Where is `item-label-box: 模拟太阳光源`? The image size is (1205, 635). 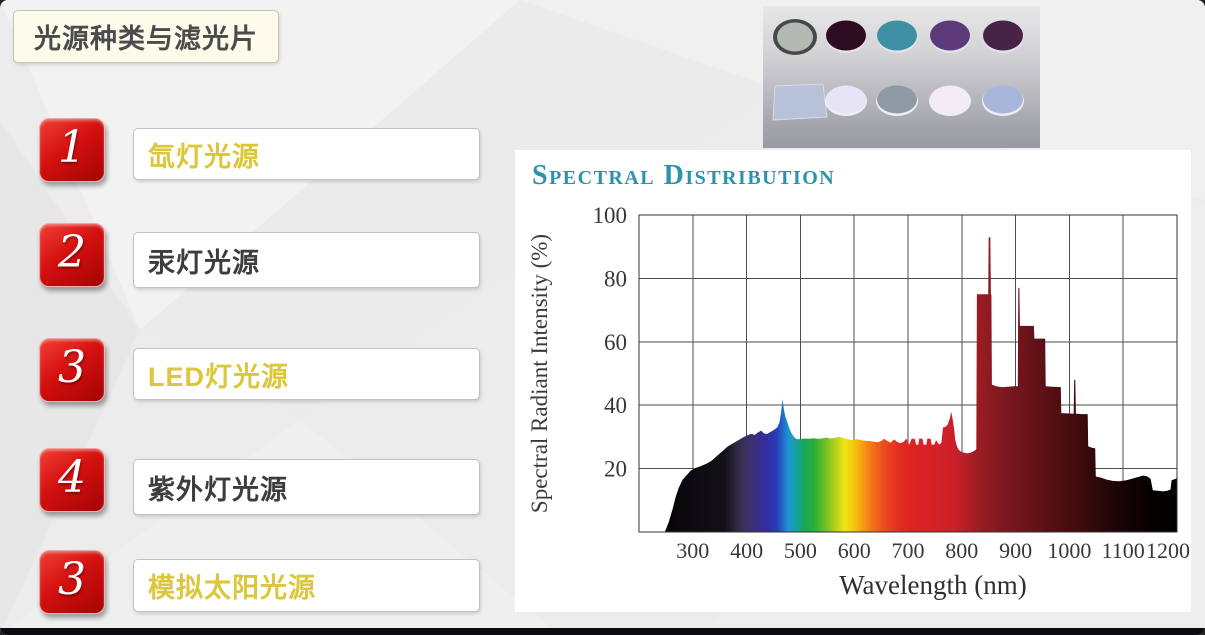
item-label-box: 模拟太阳光源 is located at coordinates (306, 585).